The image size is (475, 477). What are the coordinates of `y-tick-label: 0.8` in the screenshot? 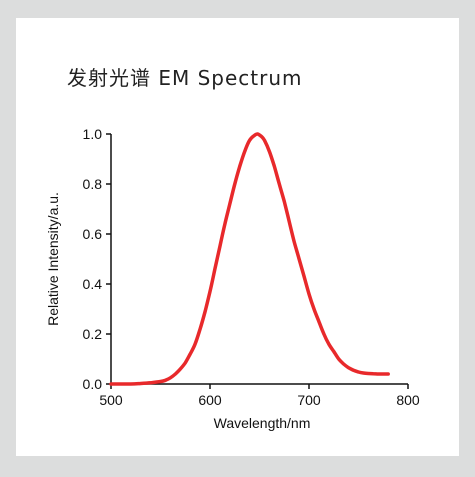 It's located at (93, 184).